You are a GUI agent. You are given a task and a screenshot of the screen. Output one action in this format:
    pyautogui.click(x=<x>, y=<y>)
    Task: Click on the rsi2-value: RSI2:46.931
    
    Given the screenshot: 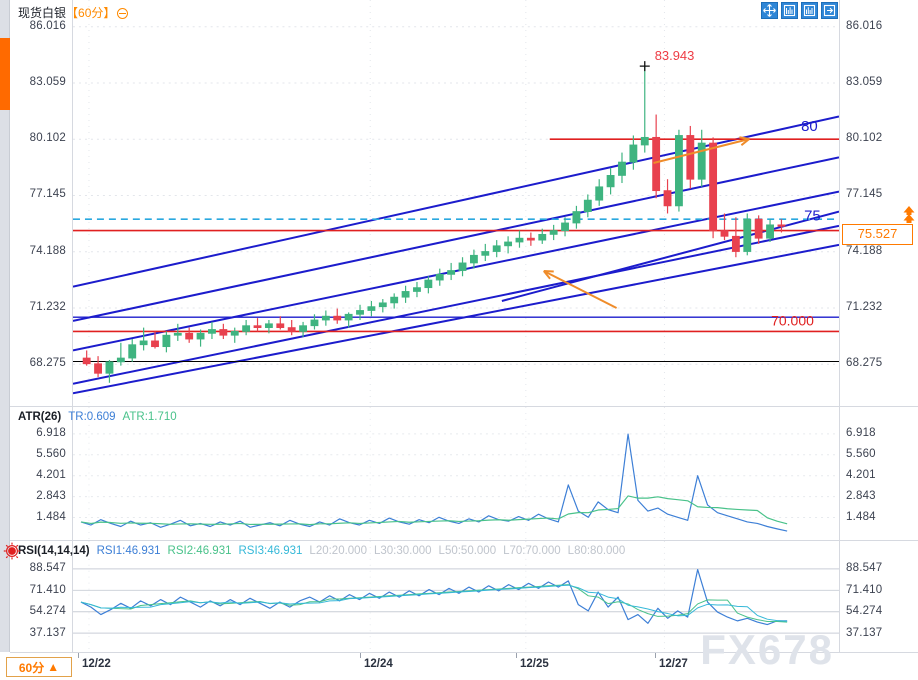 What is the action you would take?
    pyautogui.click(x=199, y=551)
    